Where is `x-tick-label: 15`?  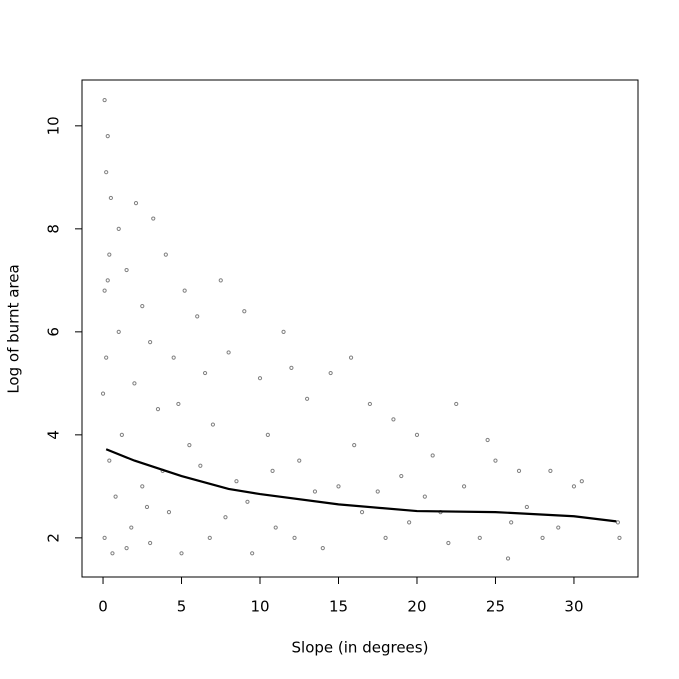
x-tick-label: 15 is located at coordinates (338, 607).